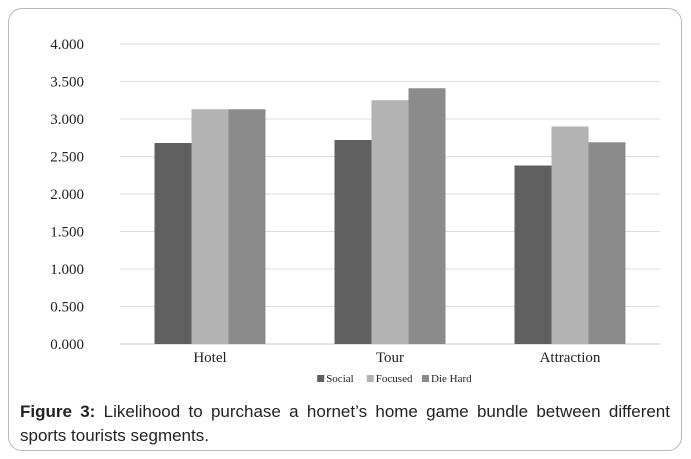  I want to click on x-tick-label: Hotel, so click(209, 358).